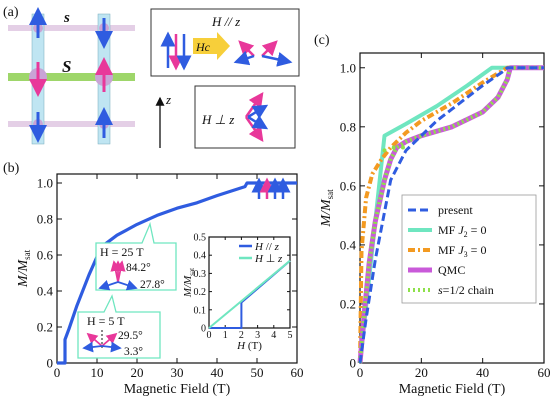  I want to click on inset-legend-label: H ⊥ z, so click(268, 259).